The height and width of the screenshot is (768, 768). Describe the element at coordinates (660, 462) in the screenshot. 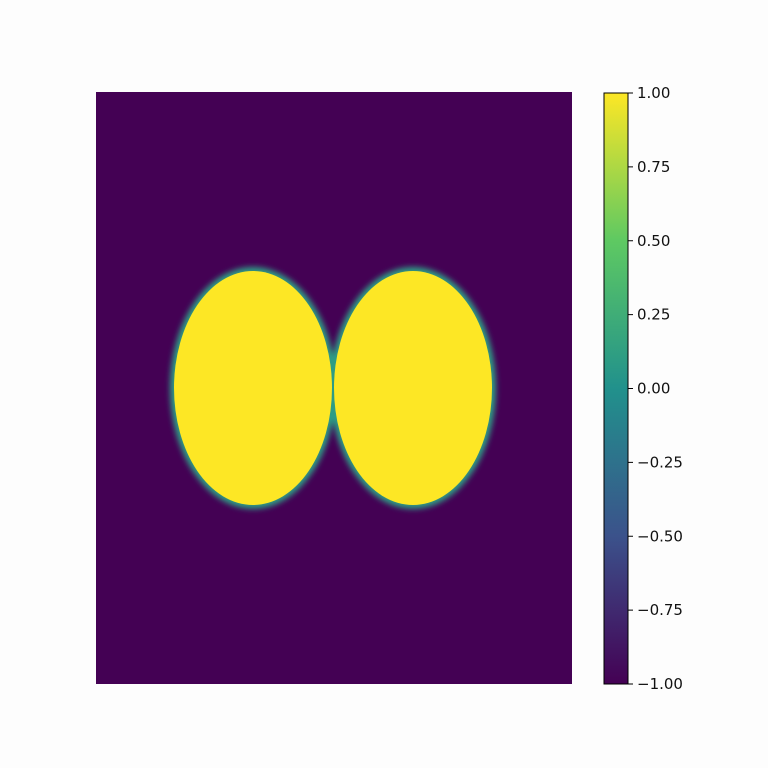

I see `colorbar-tick-label: −0.25` at that location.